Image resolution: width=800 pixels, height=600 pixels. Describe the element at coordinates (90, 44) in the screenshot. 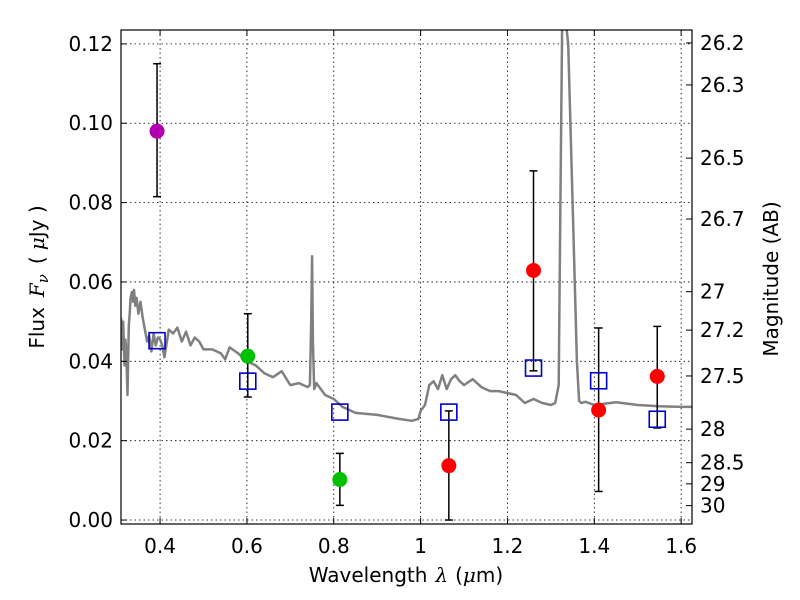

I see `y-tick-label: 0.12` at that location.